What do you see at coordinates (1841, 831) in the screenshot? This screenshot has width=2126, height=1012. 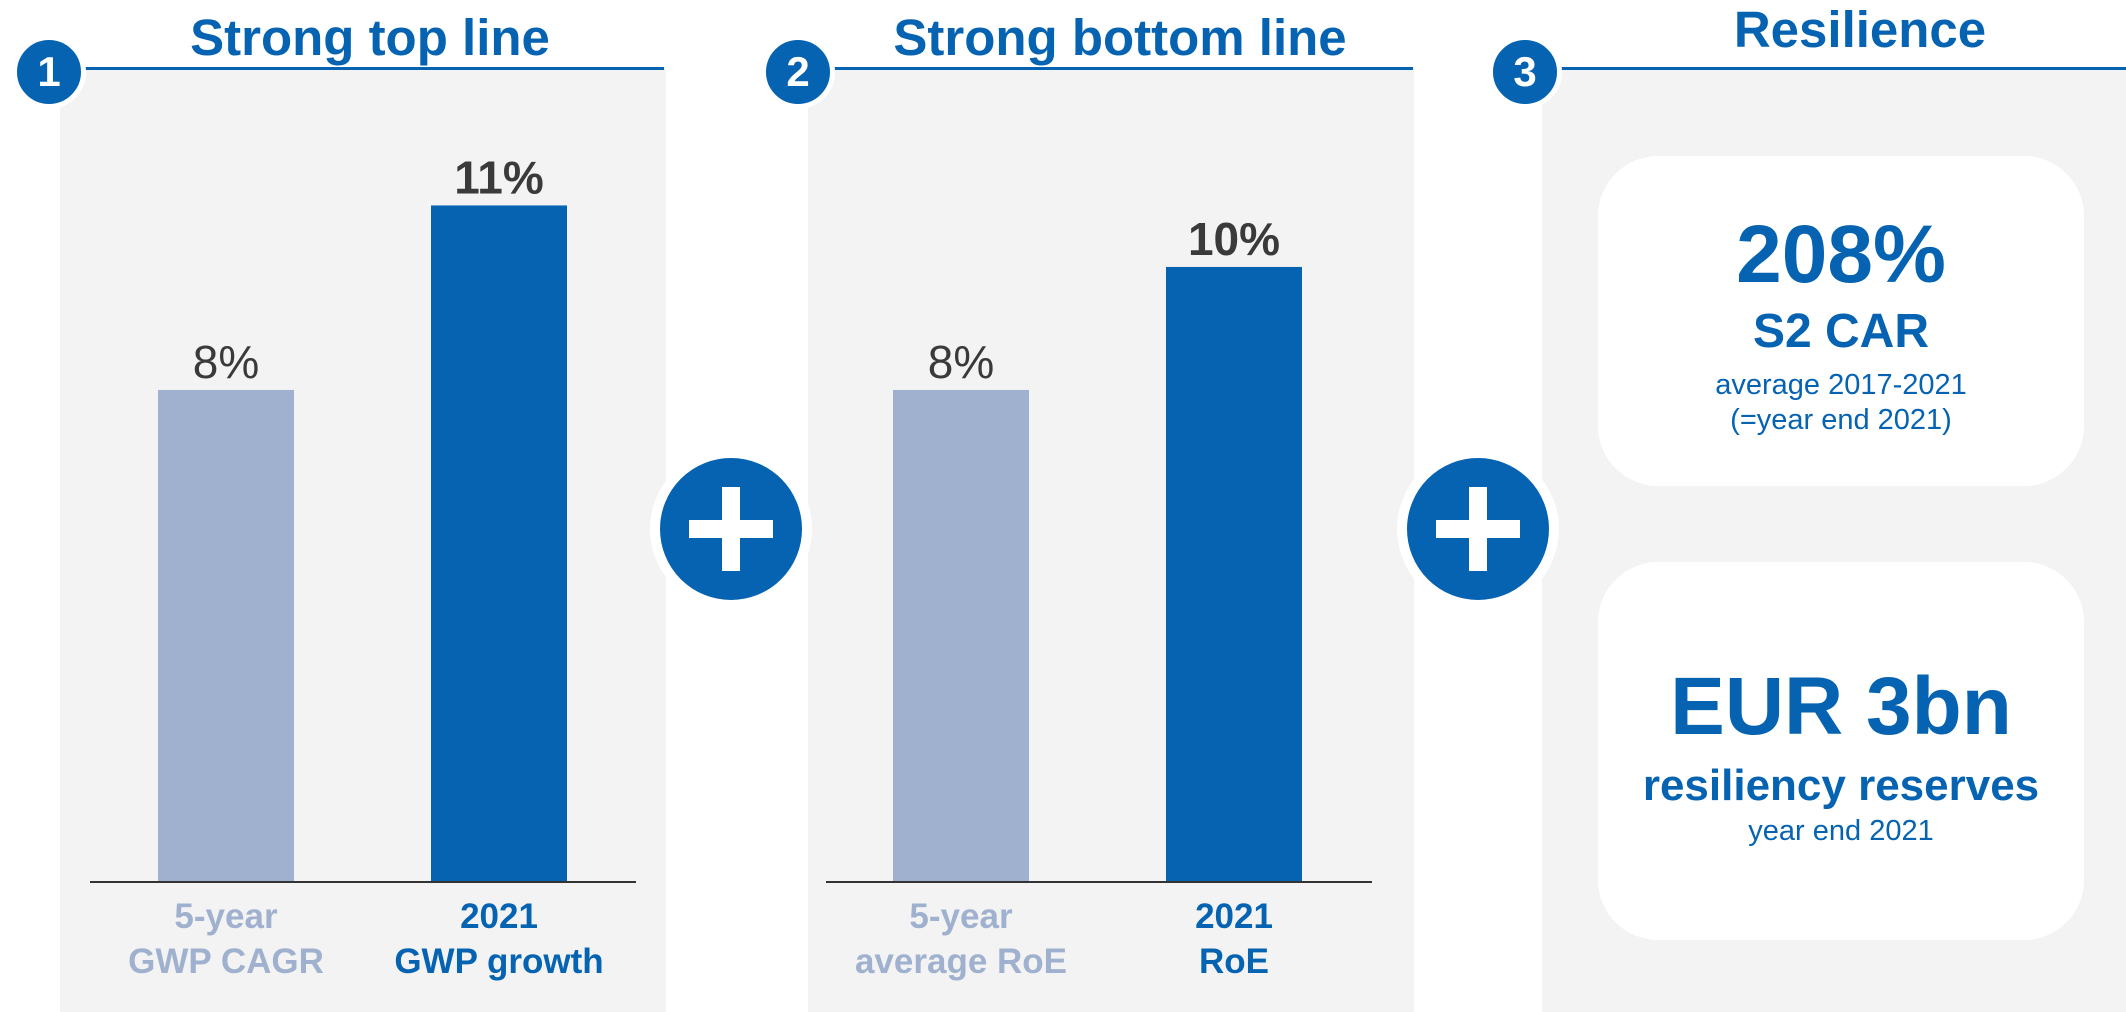 I see `kpi-reserves-note: year end 2021` at bounding box center [1841, 831].